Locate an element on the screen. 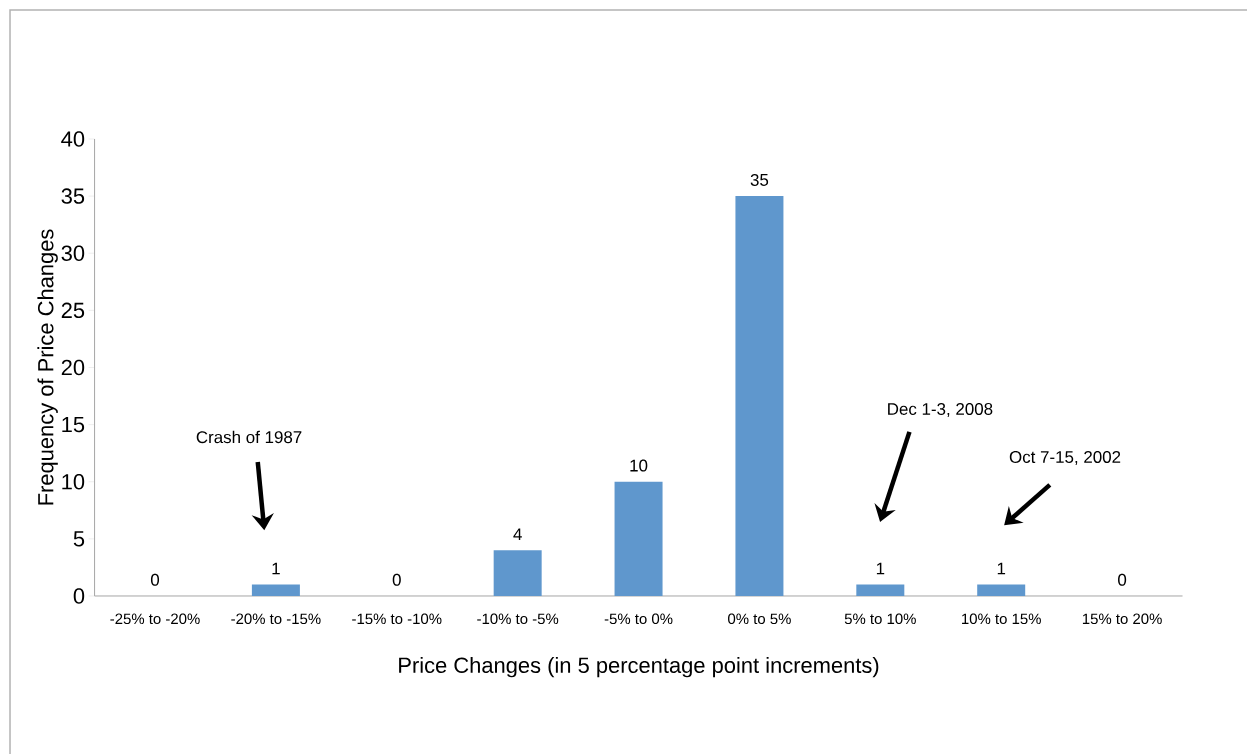 The image size is (1247, 754). x-tick-label: 5% to 10% is located at coordinates (880, 619).